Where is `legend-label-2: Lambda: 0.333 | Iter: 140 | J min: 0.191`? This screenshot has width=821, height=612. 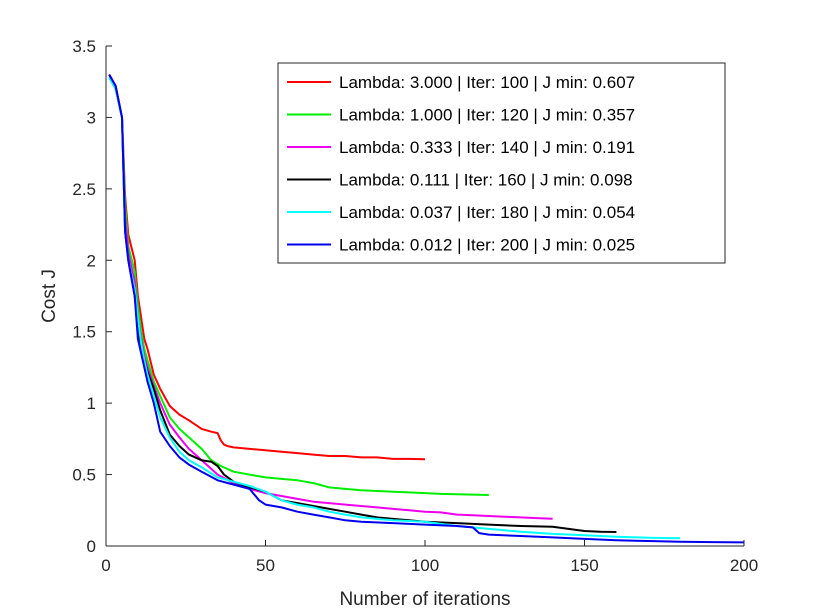 legend-label-2: Lambda: 0.333 | Iter: 140 | J min: 0.191 is located at coordinates (487, 147).